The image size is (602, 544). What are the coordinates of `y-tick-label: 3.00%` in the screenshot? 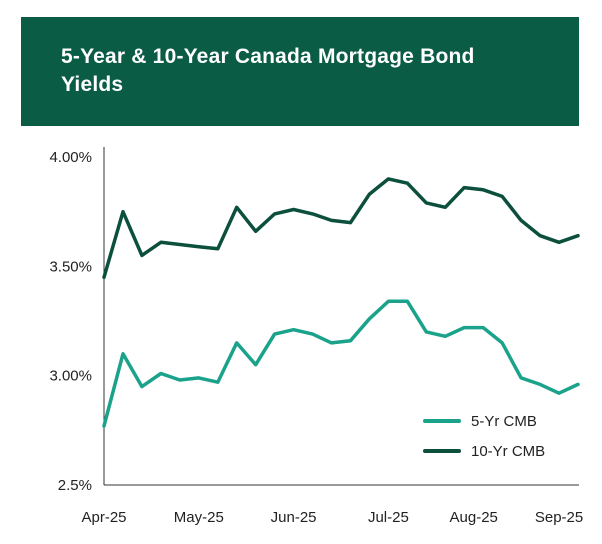 It's located at (70, 376).